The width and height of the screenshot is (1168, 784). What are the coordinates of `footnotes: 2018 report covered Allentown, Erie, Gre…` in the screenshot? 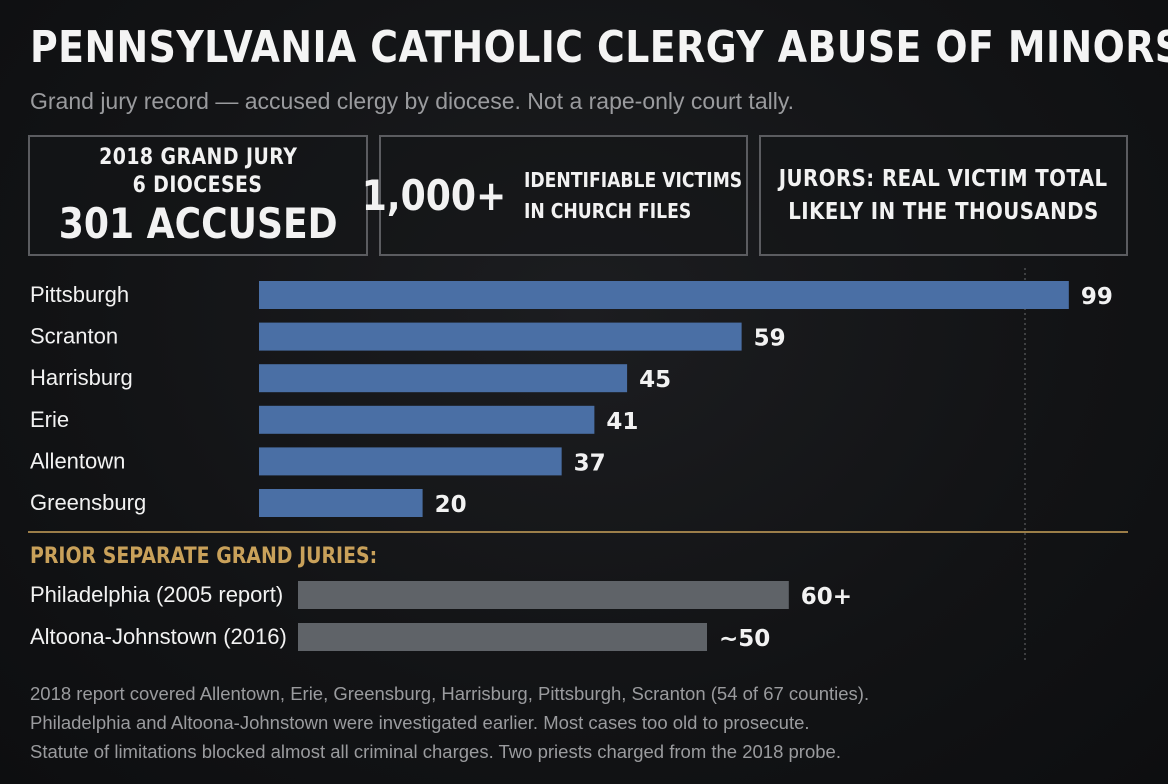 It's located at (449, 722).